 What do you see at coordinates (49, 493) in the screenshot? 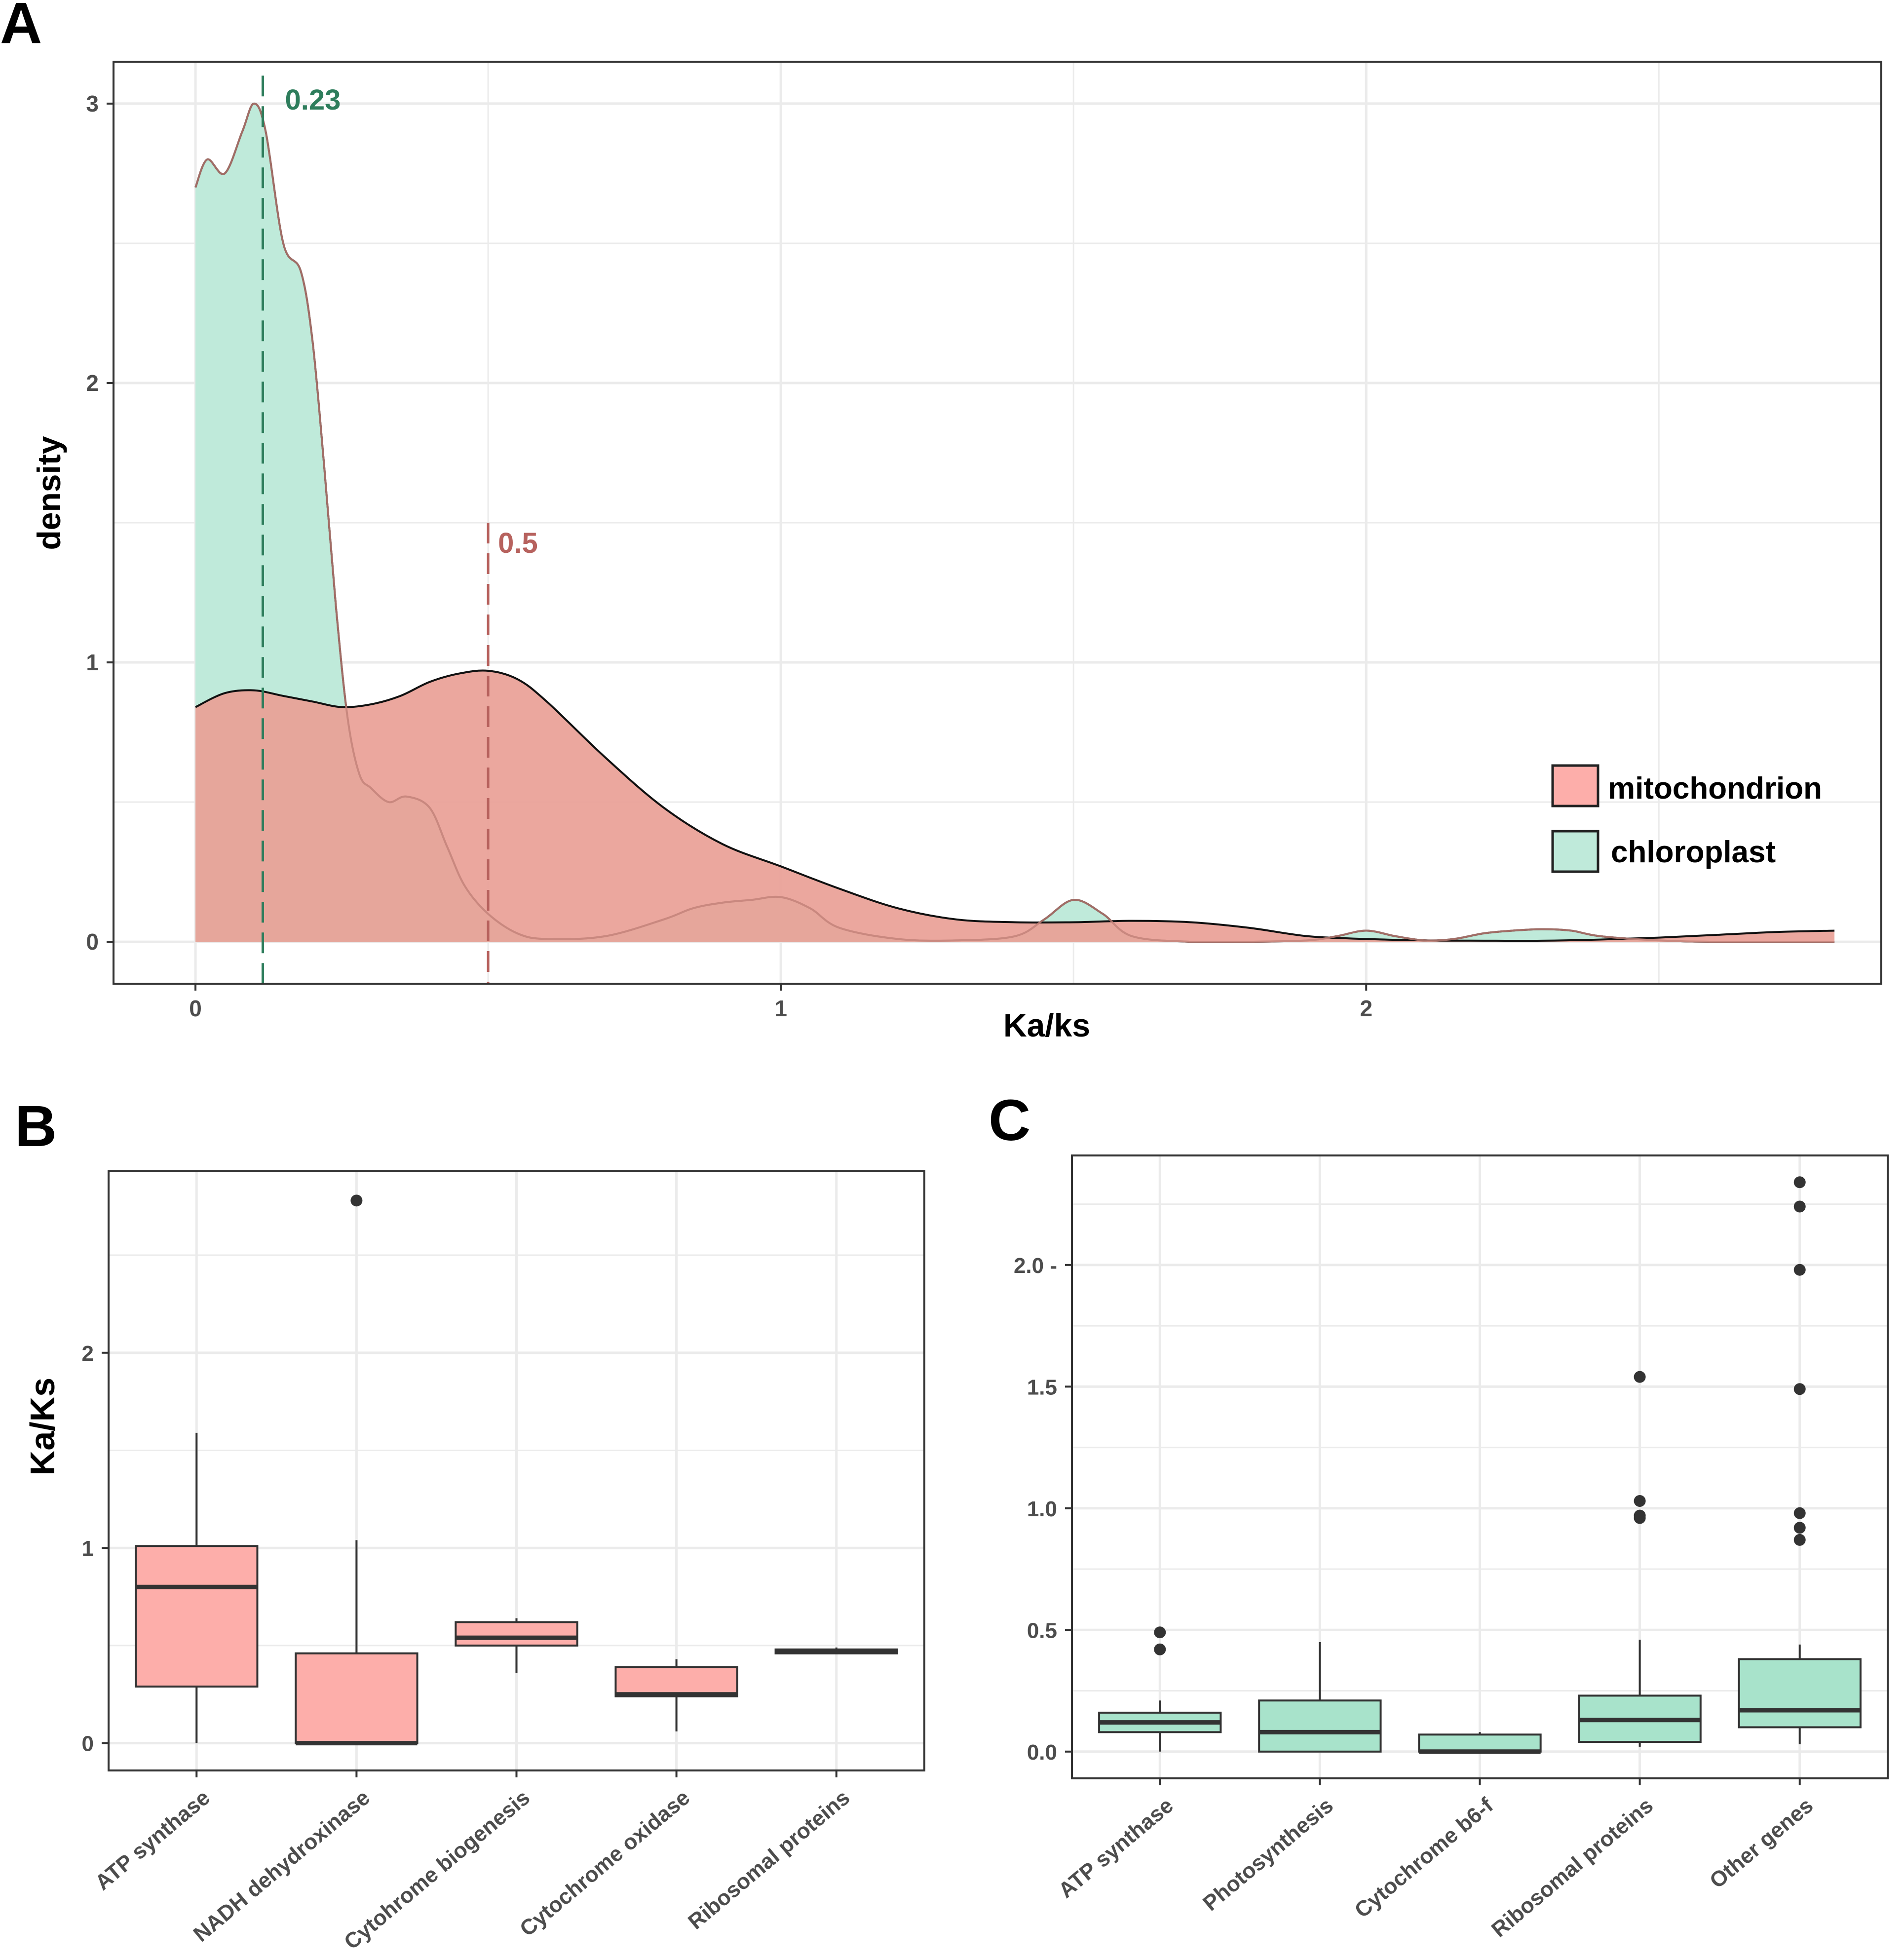
I see `y-axis-title: density` at bounding box center [49, 493].